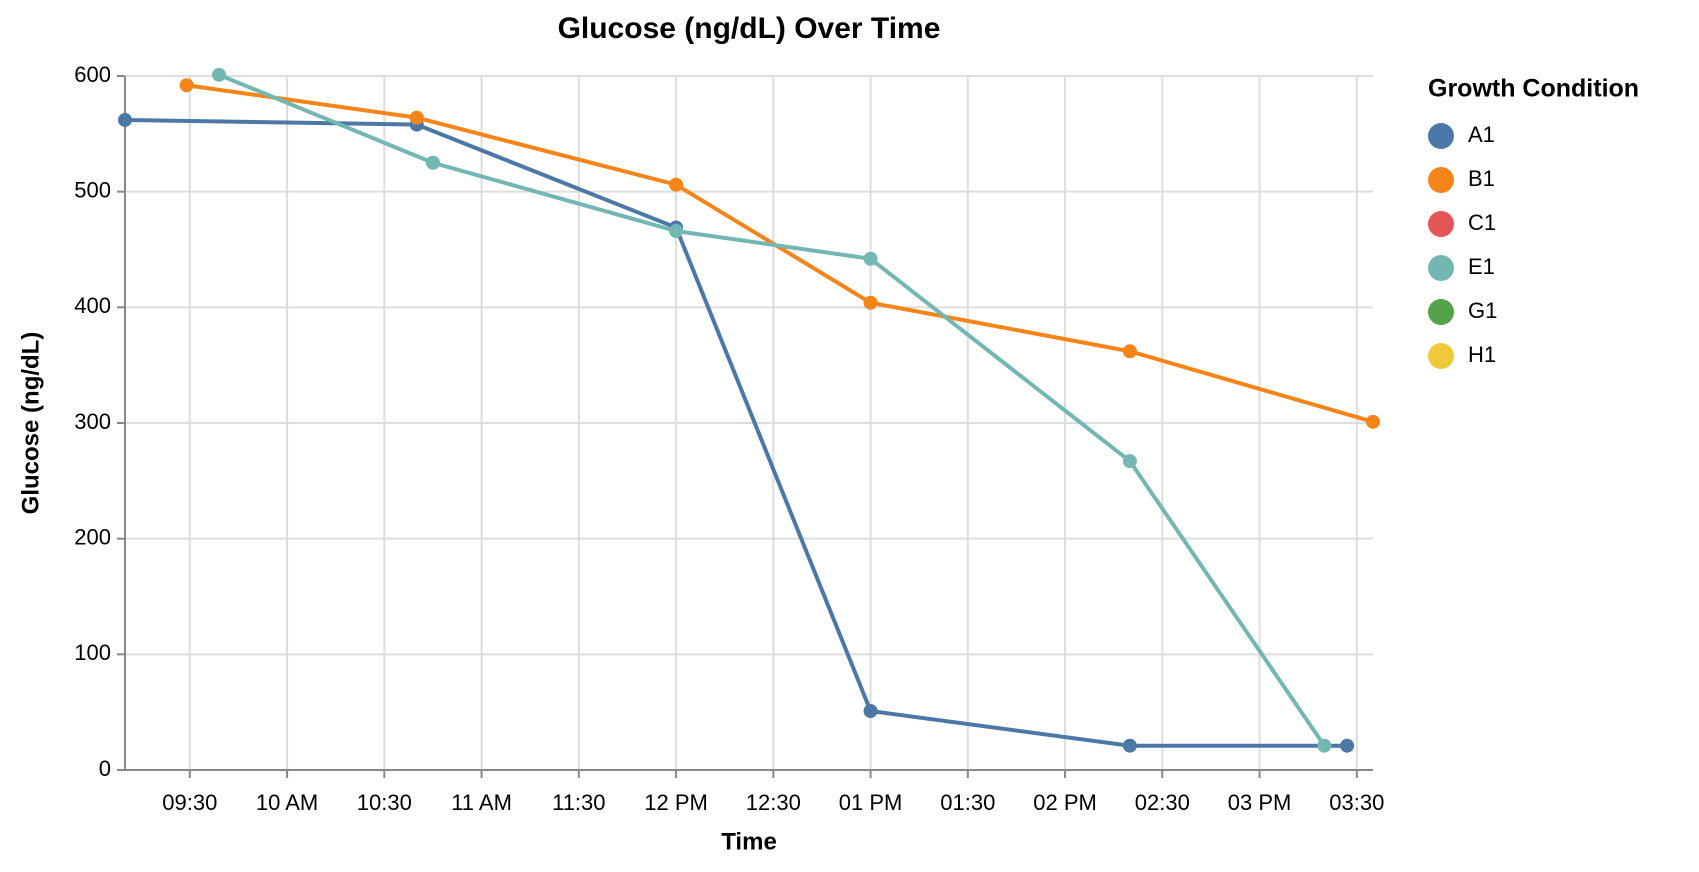  What do you see at coordinates (1065, 802) in the screenshot?
I see `x-tick-label: 02 PM` at bounding box center [1065, 802].